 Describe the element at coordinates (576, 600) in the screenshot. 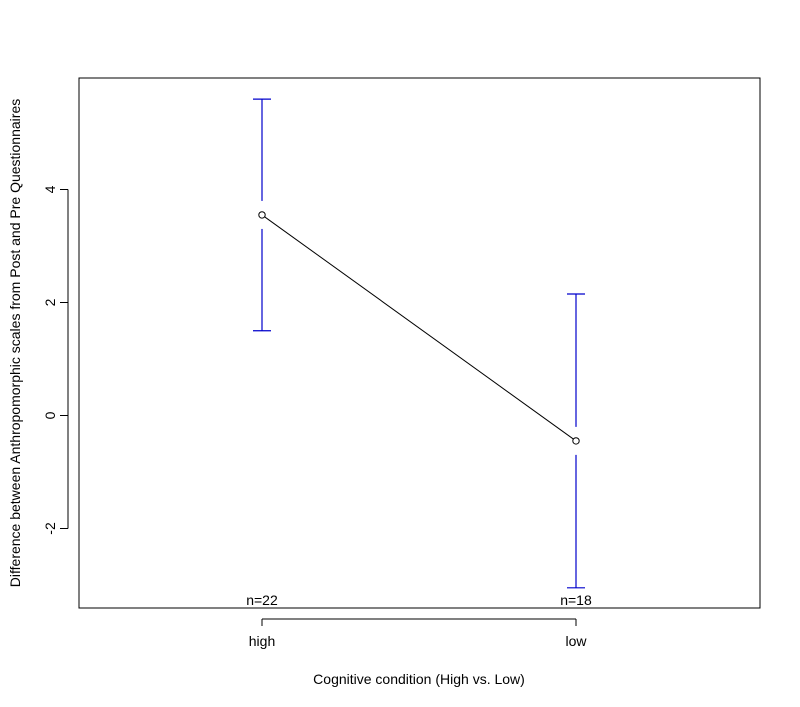

I see `count-label: n=18` at that location.